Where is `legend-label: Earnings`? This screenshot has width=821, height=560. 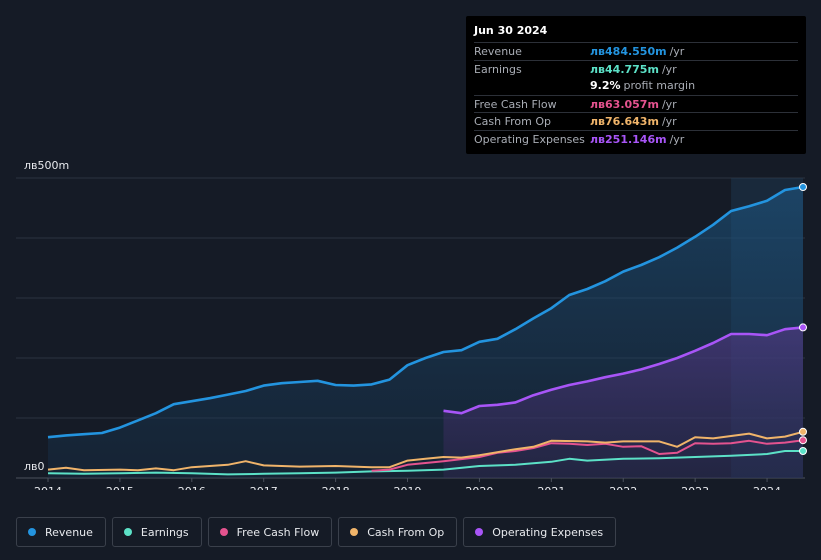
legend-label: Earnings is located at coordinates (164, 532).